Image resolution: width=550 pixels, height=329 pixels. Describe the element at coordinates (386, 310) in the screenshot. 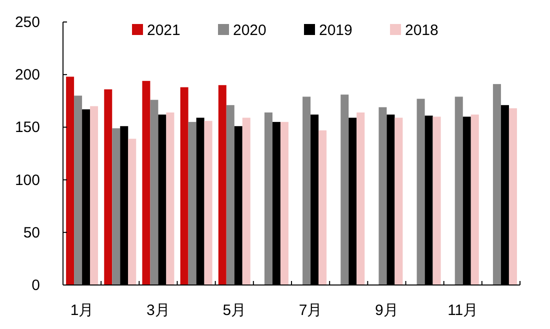

I see `x-tick-label: 9月` at that location.